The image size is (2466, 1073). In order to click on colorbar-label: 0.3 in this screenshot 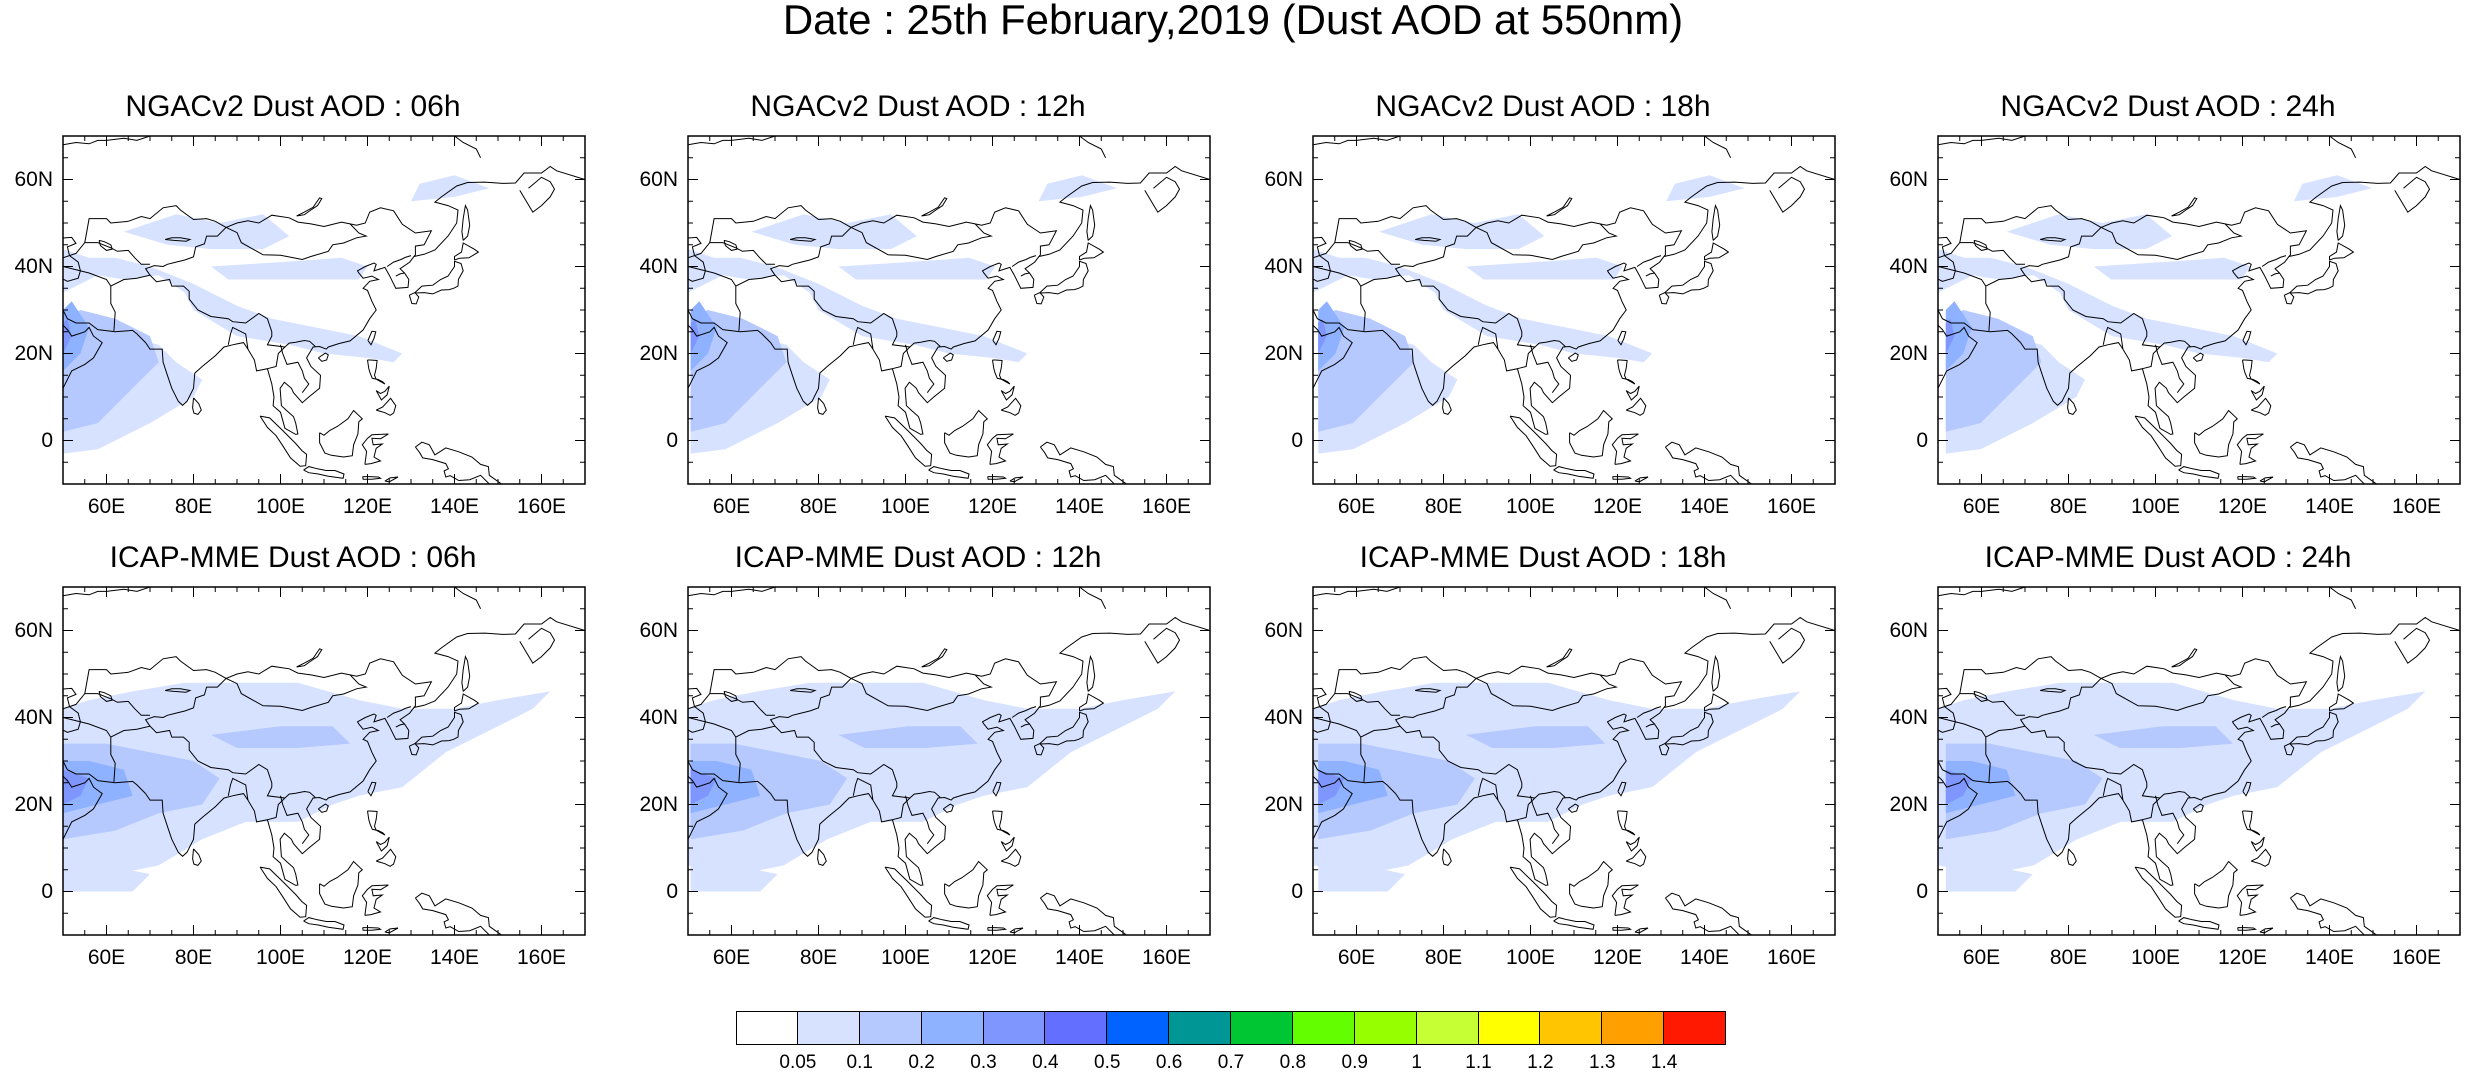, I will do `click(983, 1062)`.